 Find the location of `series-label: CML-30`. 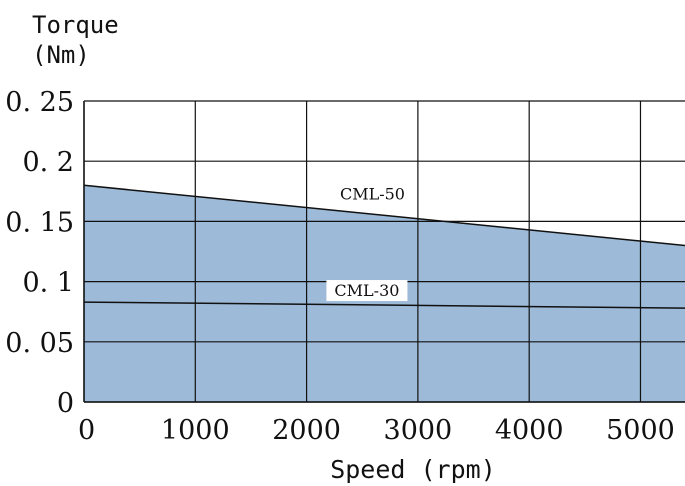

series-label: CML-30 is located at coordinates (366, 290).